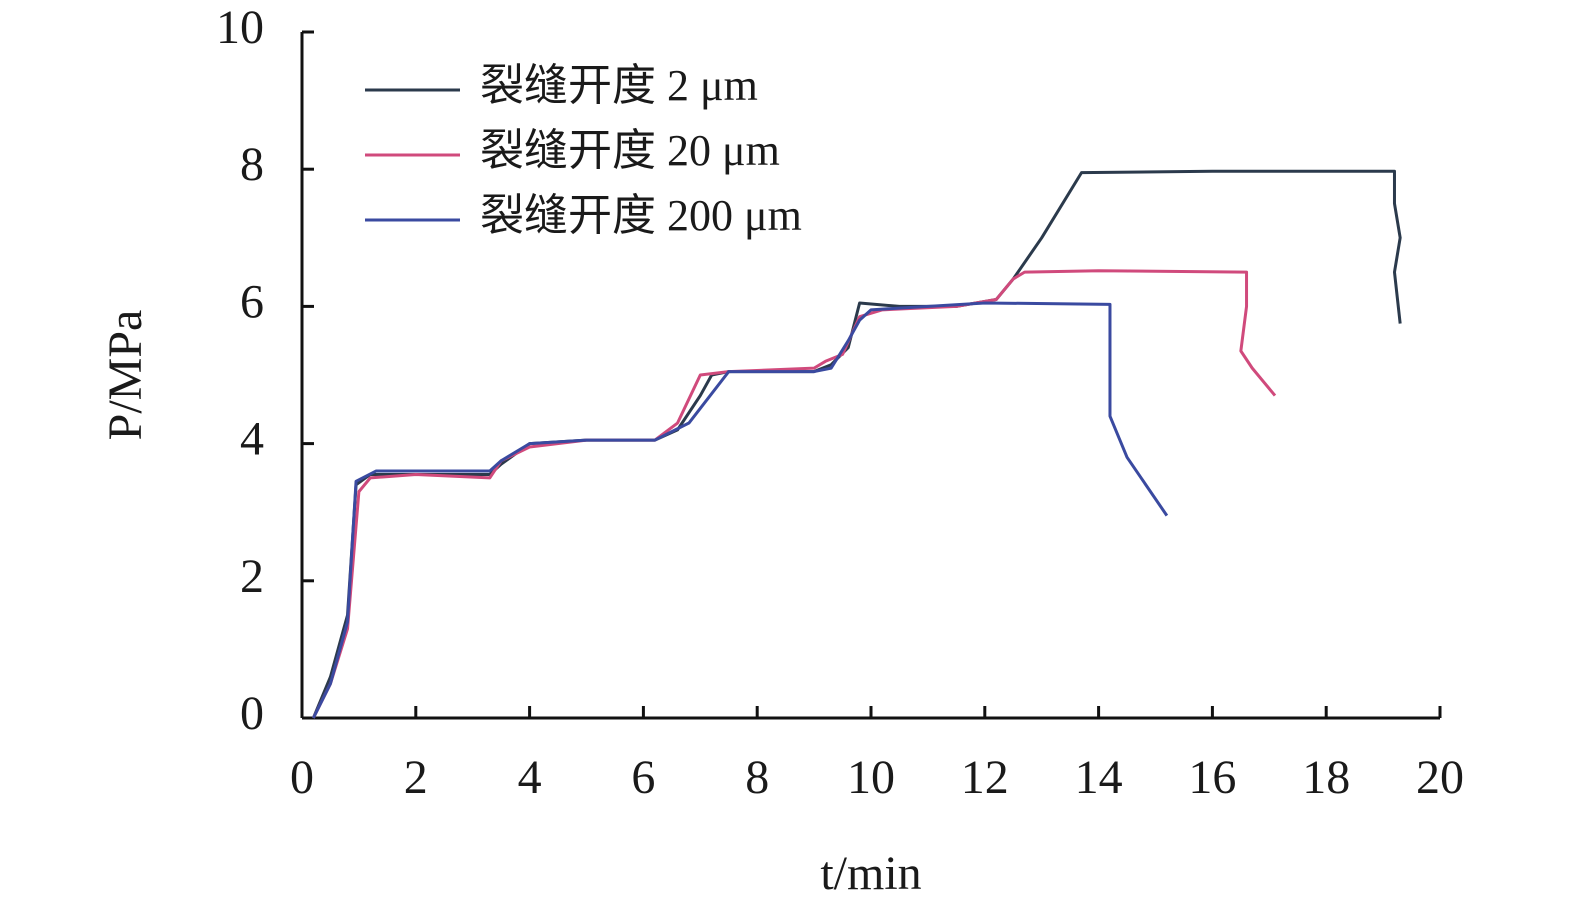  What do you see at coordinates (252, 439) in the screenshot?
I see `y-tick-label: 4` at bounding box center [252, 439].